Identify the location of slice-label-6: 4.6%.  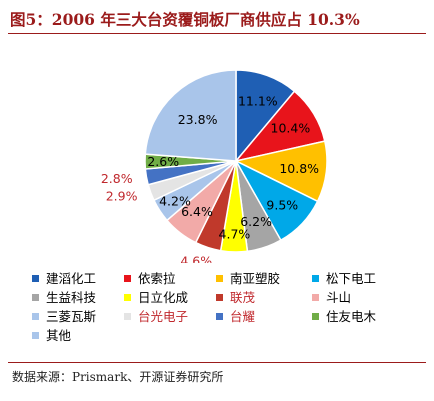
(196, 258).